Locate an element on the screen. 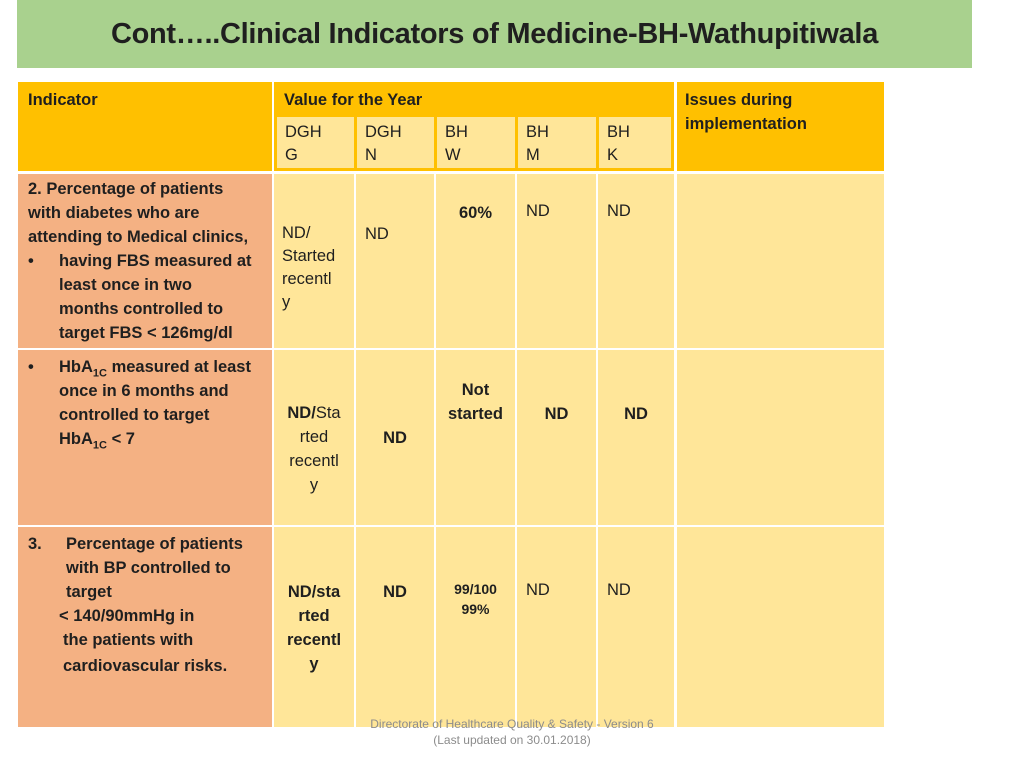 The width and height of the screenshot is (1024, 768). row1-bhk: ND is located at coordinates (636, 261).